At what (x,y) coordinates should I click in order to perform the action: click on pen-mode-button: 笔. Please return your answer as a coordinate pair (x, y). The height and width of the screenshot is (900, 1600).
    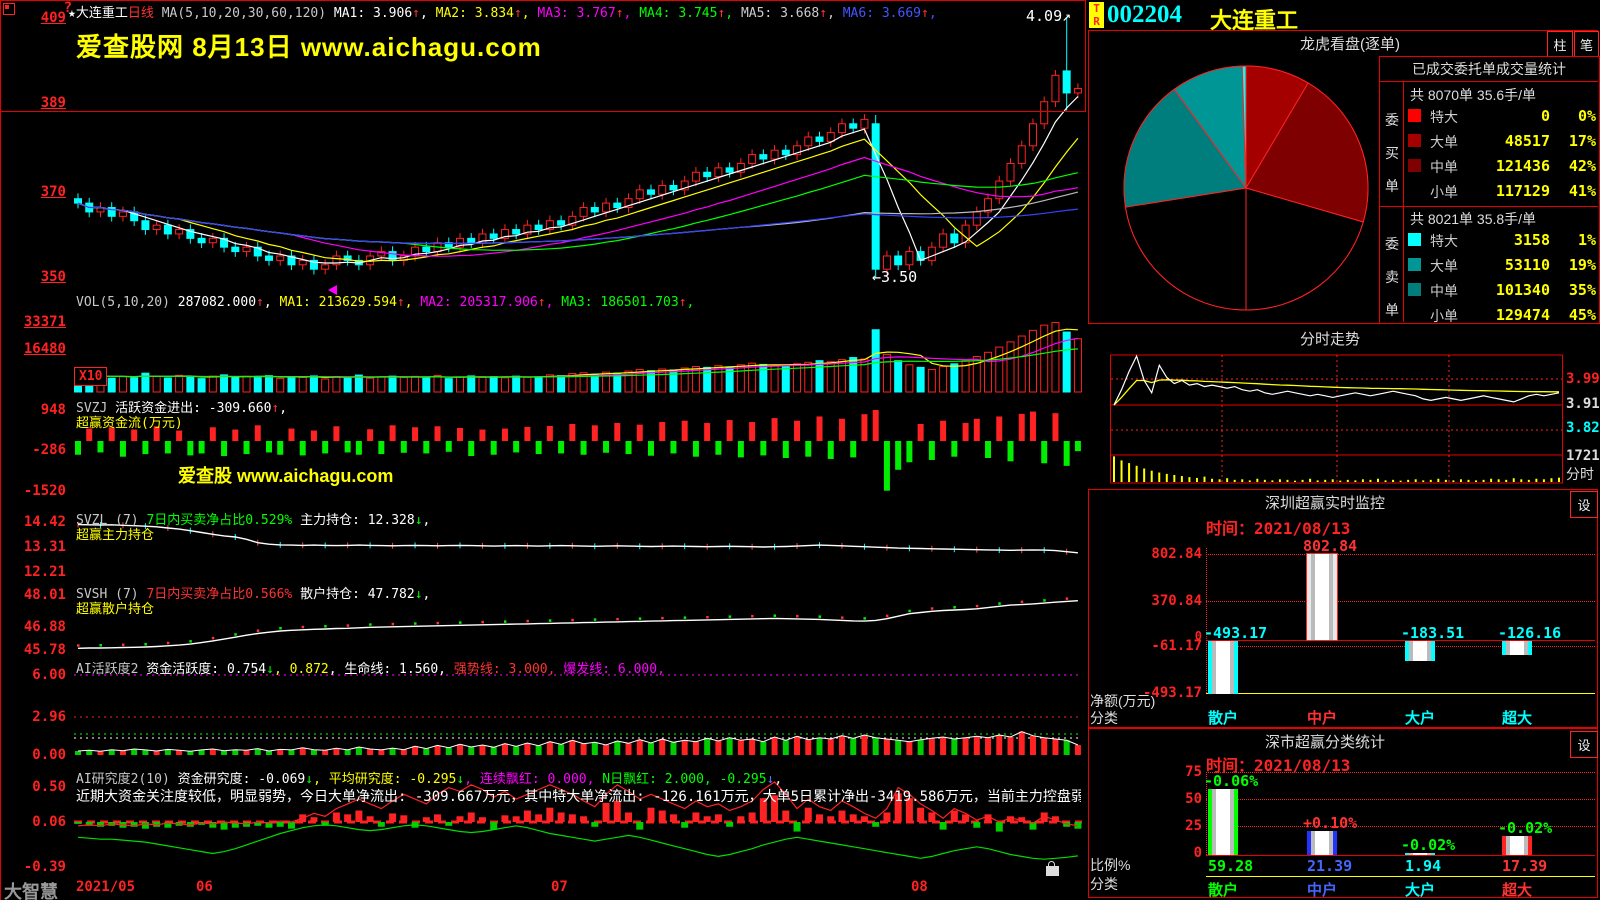
    Looking at the image, I should click on (1586, 44).